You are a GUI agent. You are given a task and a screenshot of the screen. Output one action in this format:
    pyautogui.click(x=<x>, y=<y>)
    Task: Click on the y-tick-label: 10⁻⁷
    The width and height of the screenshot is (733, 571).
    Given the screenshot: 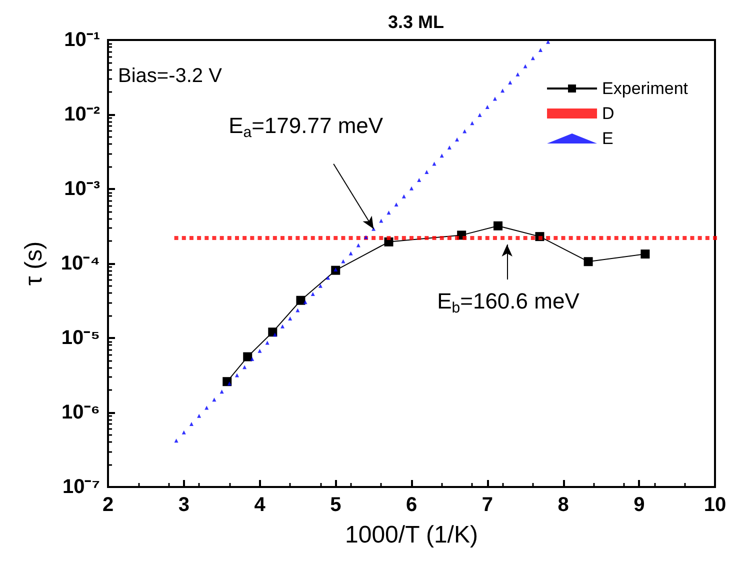 What is the action you would take?
    pyautogui.click(x=81, y=487)
    